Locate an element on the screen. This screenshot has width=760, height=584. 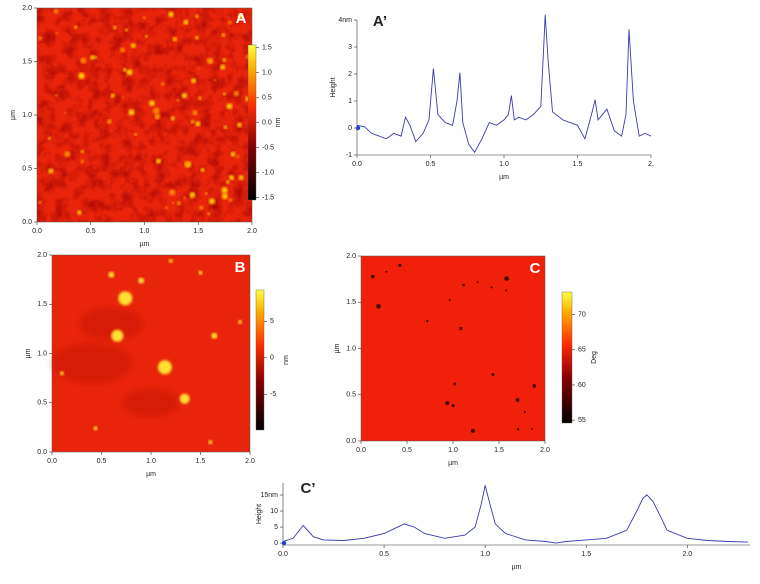
y-tick-label: 1.0 is located at coordinates (351, 348).